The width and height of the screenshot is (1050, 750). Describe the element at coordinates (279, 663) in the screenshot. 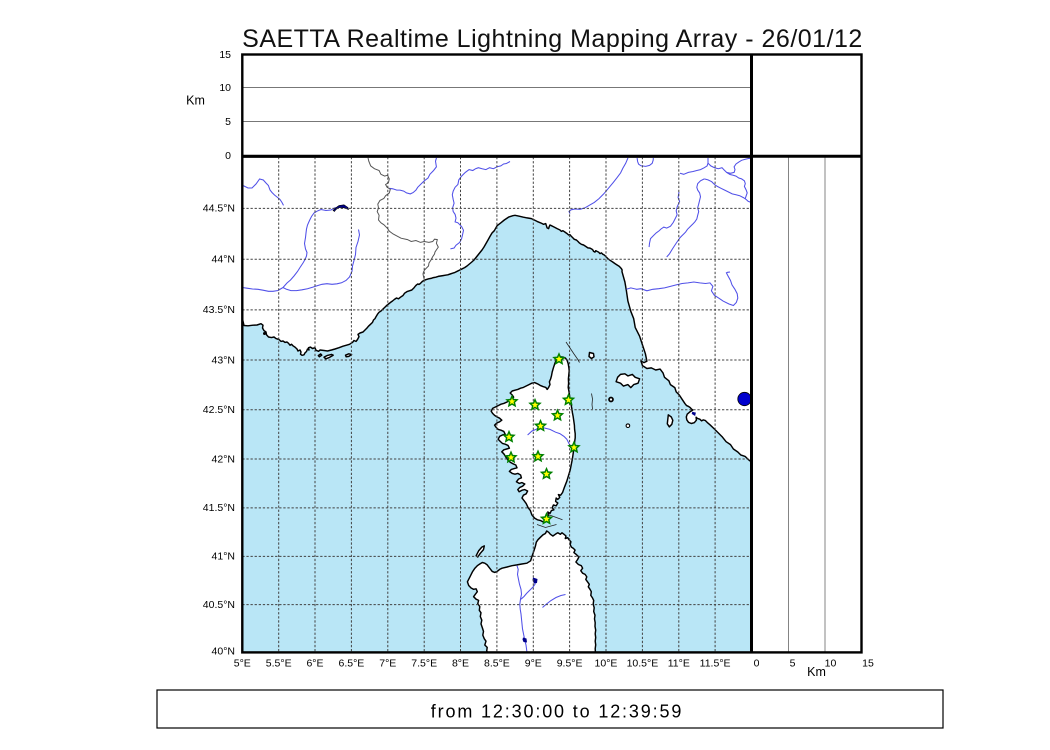

I see `svg-text: 5.5°E` at that location.